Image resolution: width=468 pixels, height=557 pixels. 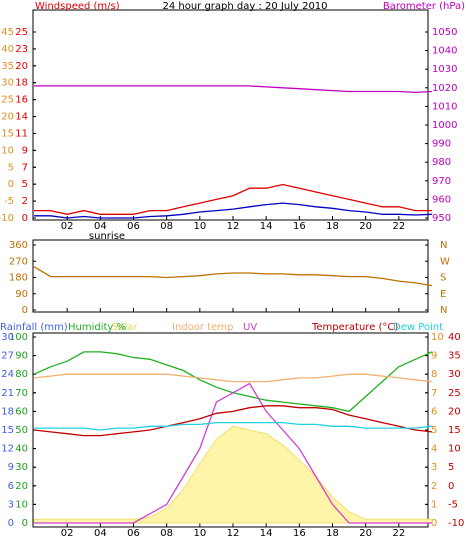 I want to click on y-tick-label: 10, so click(x=21, y=504).